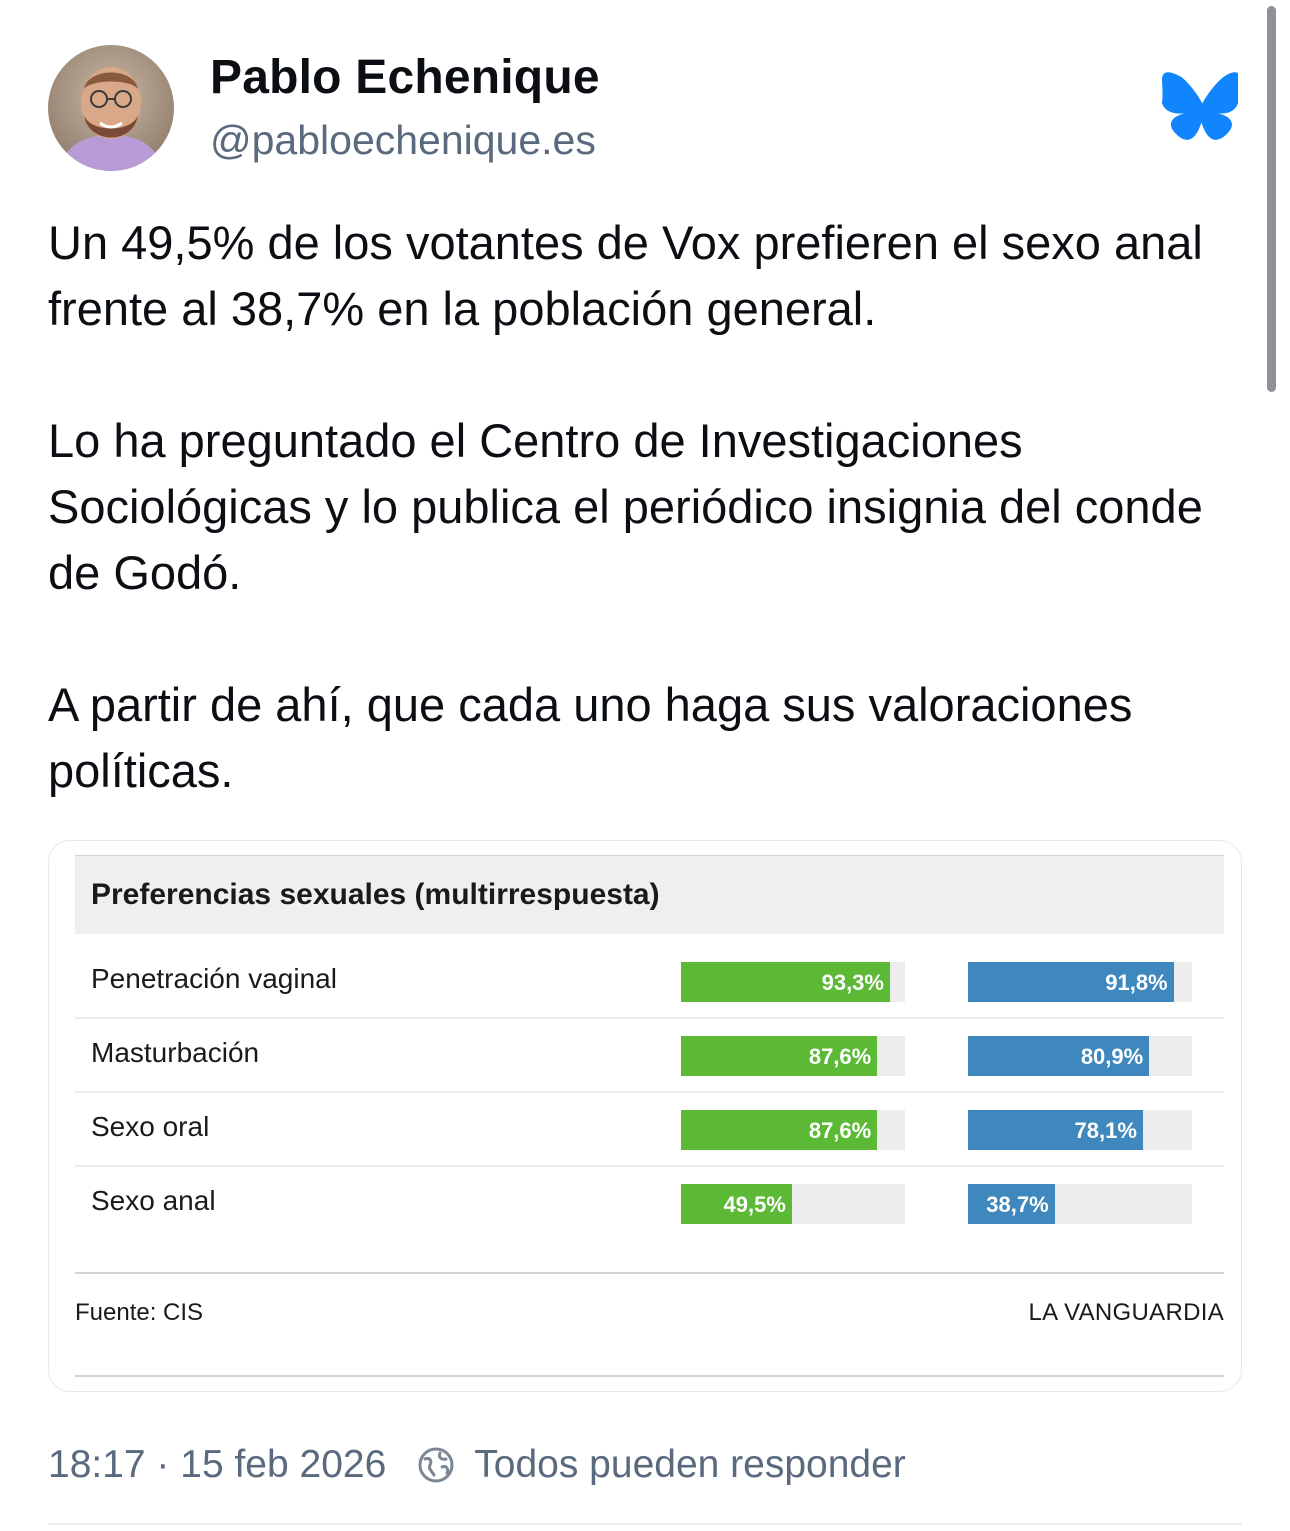 Image resolution: width=1290 pixels, height=1531 pixels. What do you see at coordinates (403, 140) in the screenshot?
I see `author-handle: @pabloechenique.es` at bounding box center [403, 140].